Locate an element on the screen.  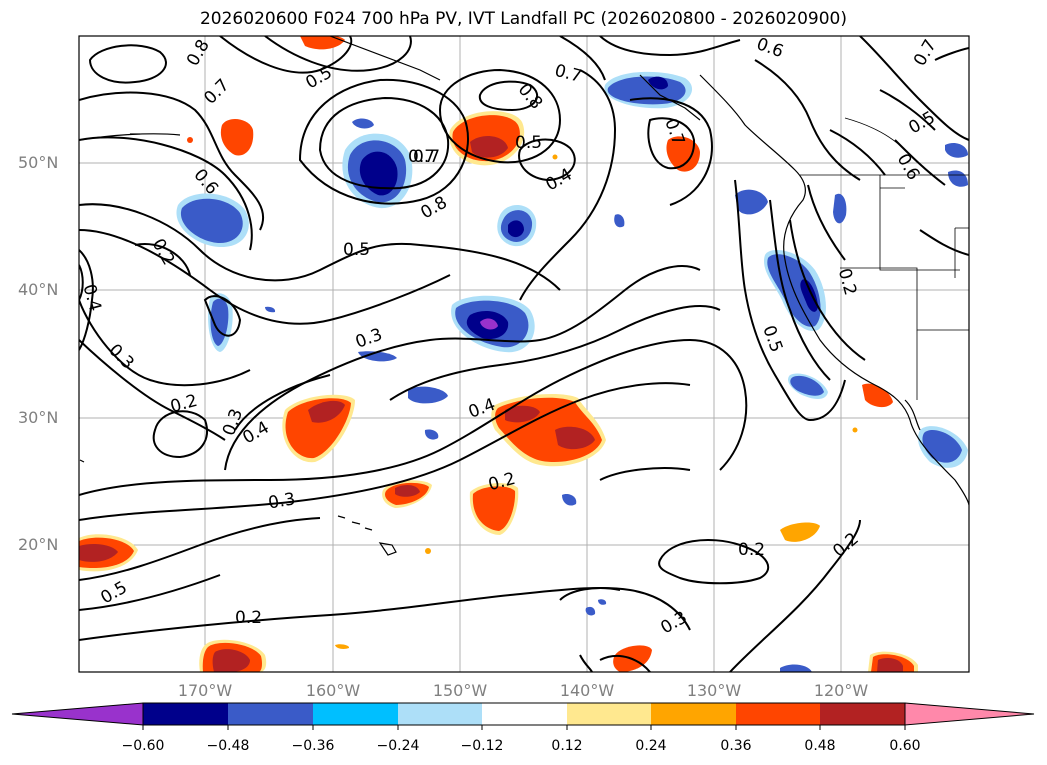
colorbar-tick: 0.12 is located at coordinates (567, 746).